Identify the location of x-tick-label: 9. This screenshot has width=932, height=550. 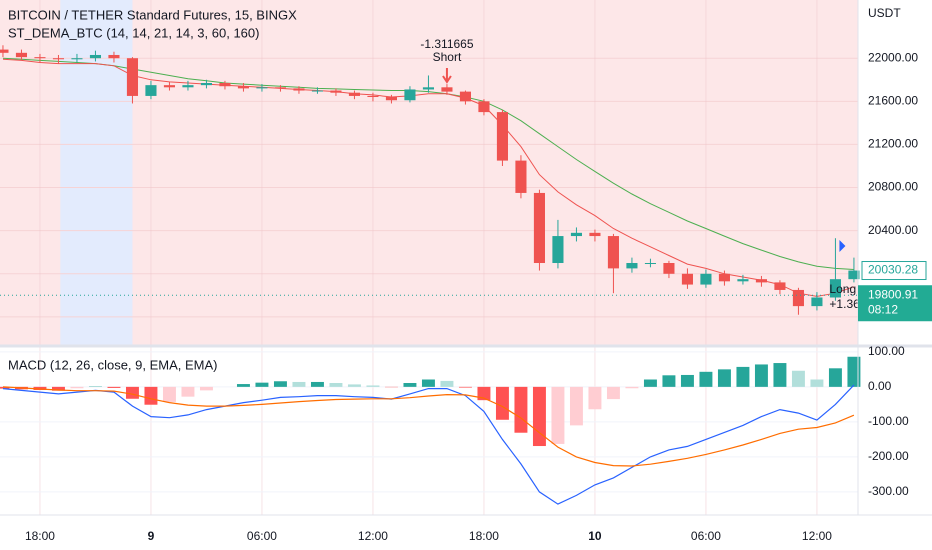
(151, 536).